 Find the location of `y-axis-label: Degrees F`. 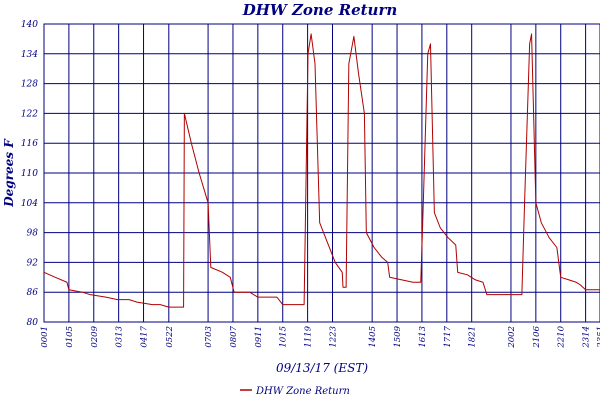

y-axis-label: Degrees F is located at coordinates (9, 173).